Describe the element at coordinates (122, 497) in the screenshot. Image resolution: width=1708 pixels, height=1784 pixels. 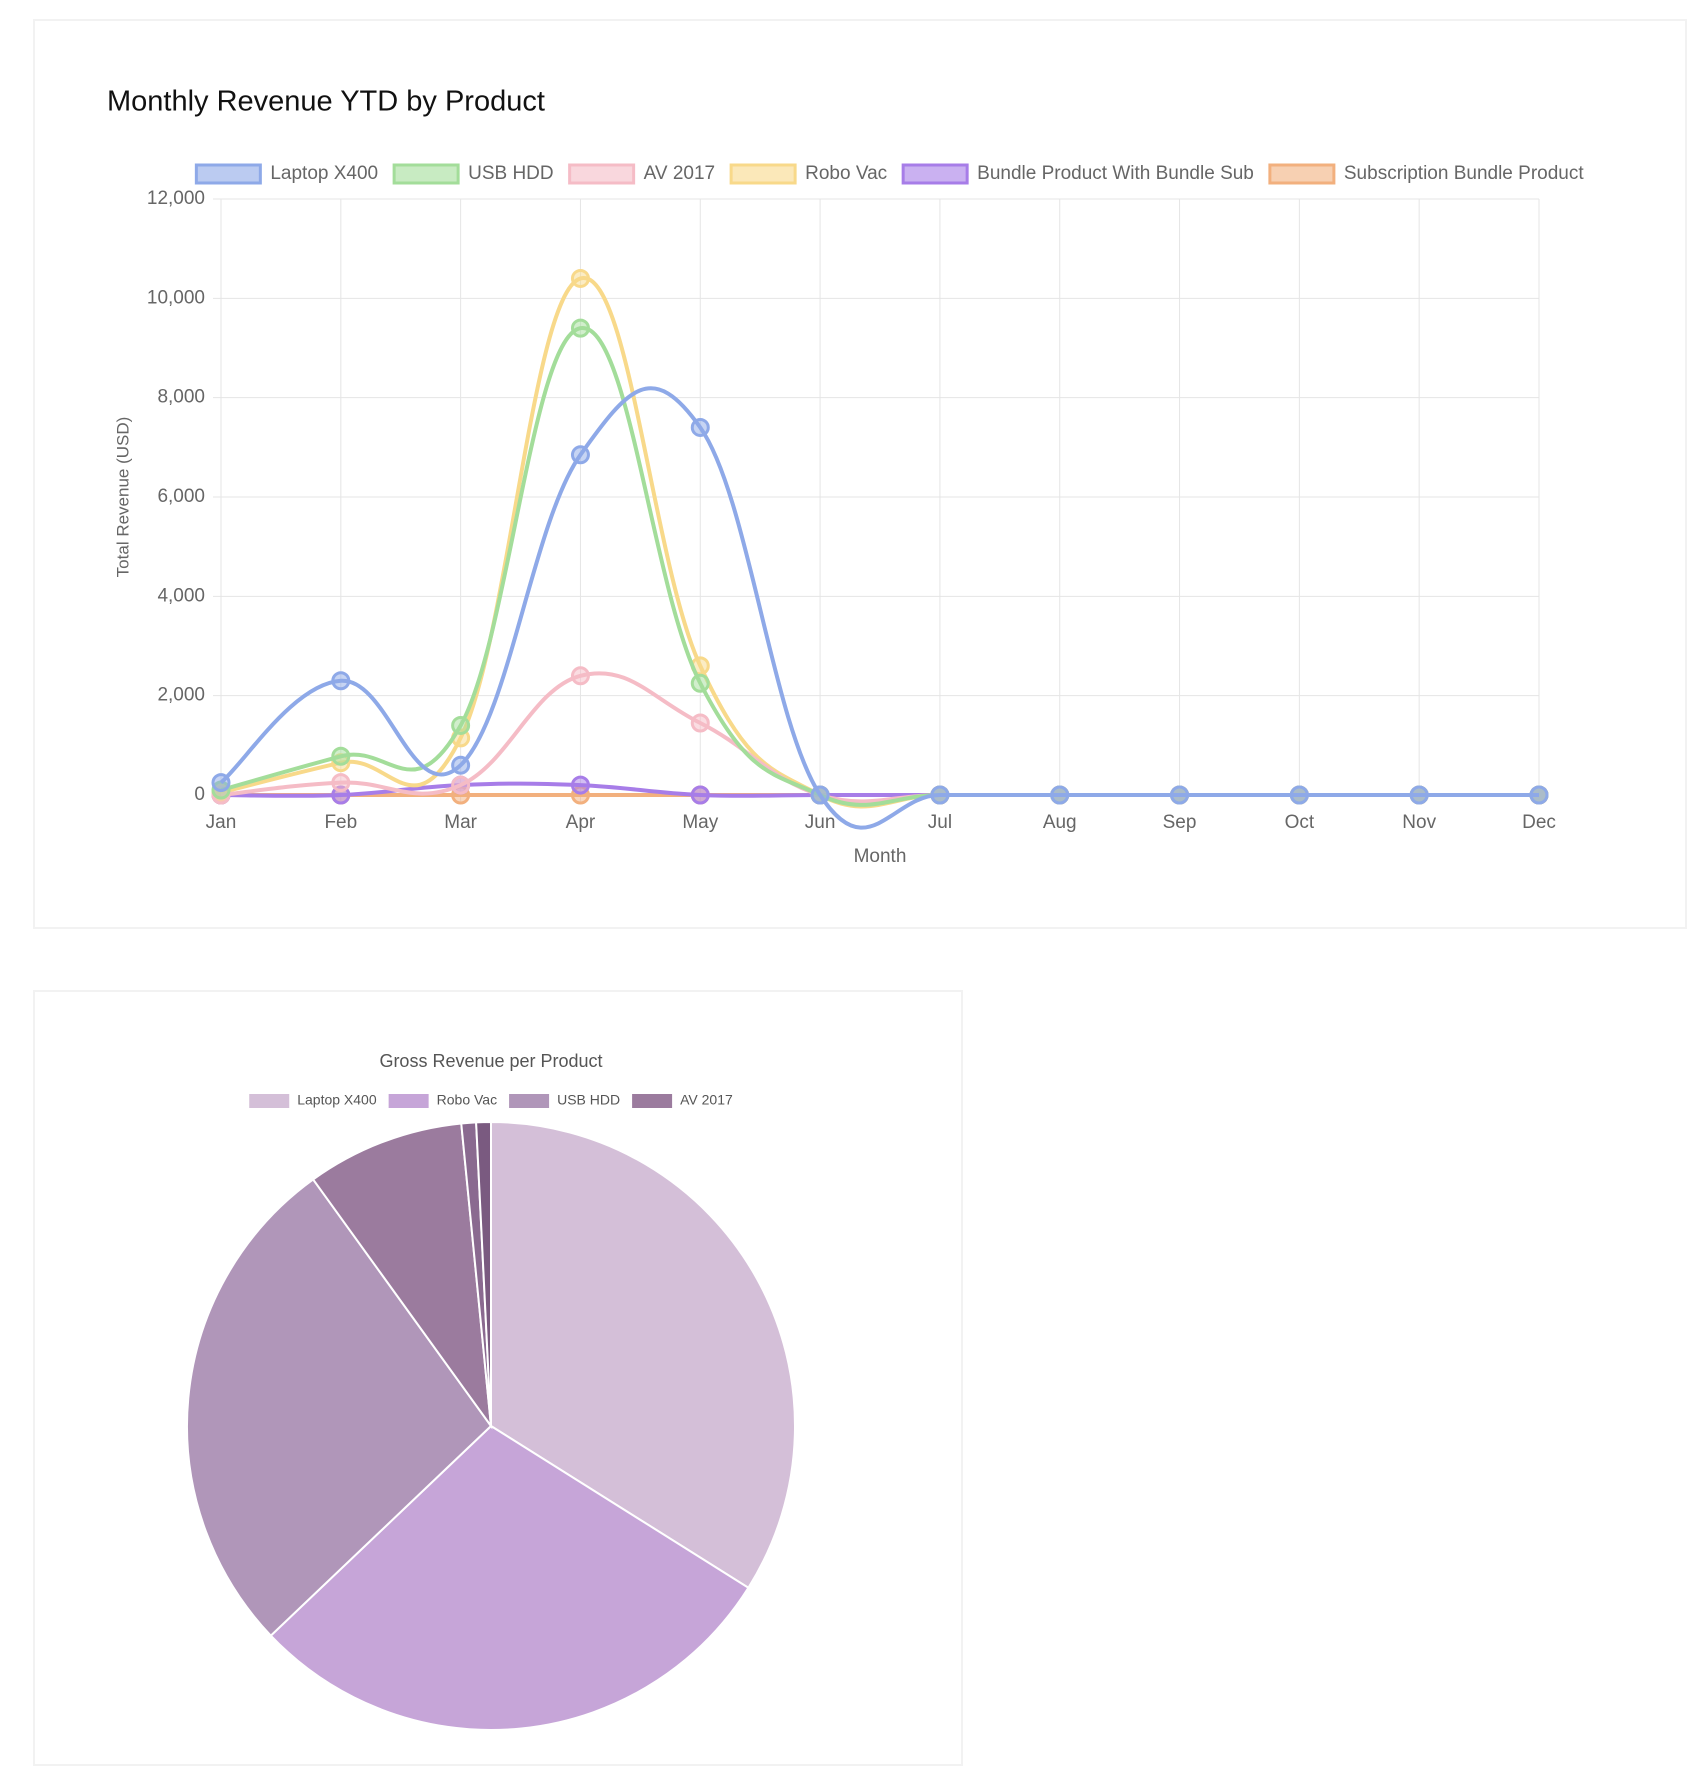
I see `y-axis-label: Total Revenue (USD)` at that location.